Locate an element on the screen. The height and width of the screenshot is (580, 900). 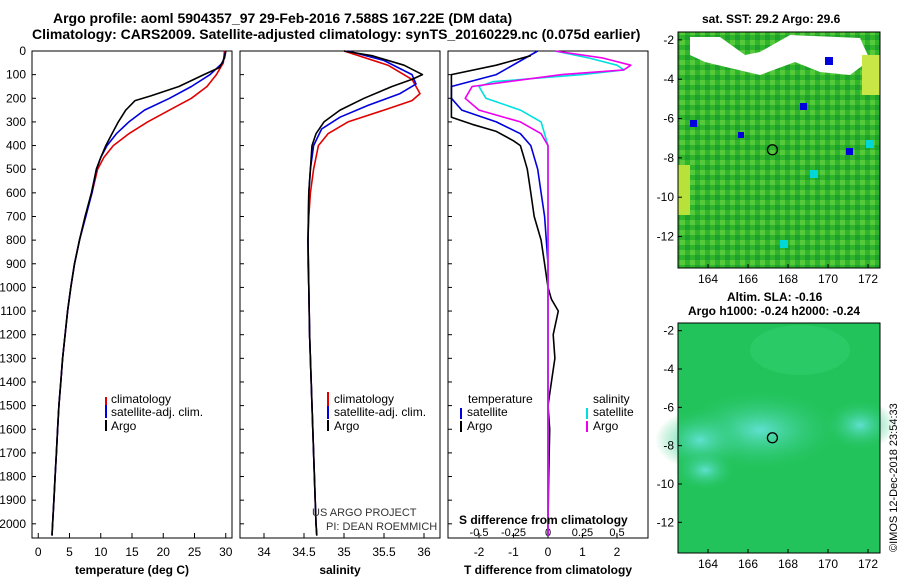
x-tick-label: 34.5 is located at coordinates (304, 552).